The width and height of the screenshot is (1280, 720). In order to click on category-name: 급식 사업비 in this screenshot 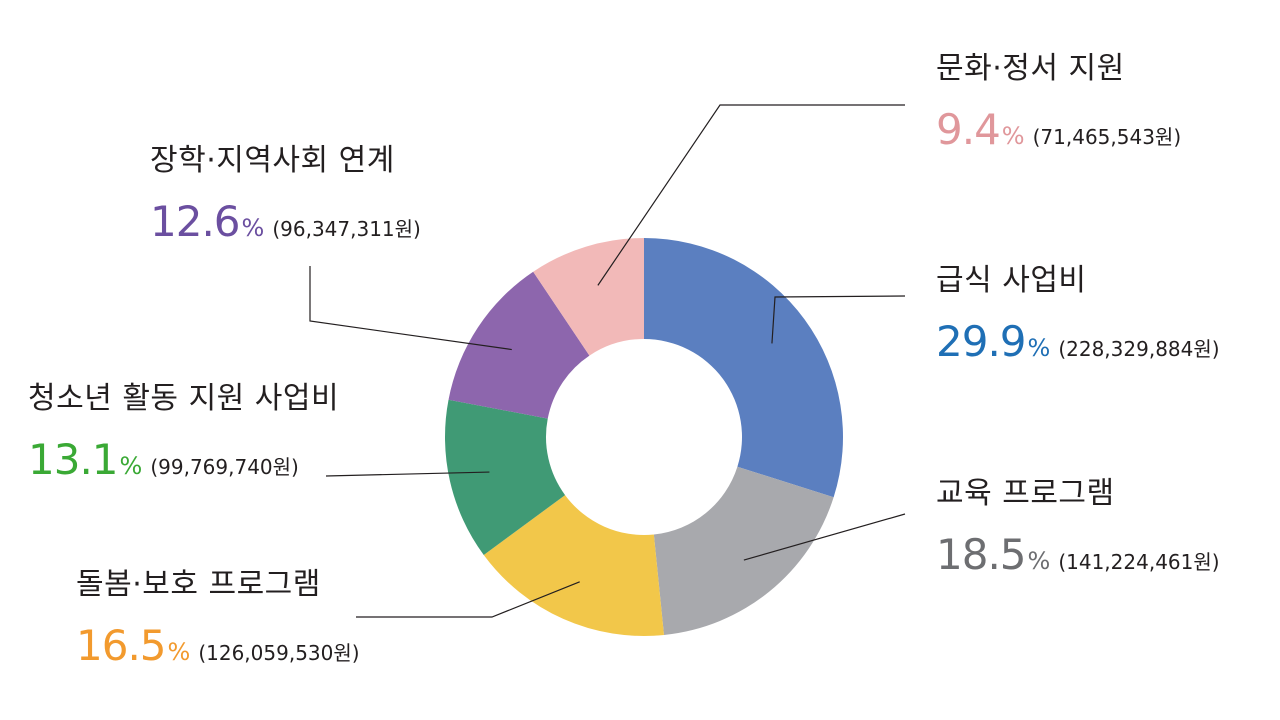, I will do `click(1011, 280)`.